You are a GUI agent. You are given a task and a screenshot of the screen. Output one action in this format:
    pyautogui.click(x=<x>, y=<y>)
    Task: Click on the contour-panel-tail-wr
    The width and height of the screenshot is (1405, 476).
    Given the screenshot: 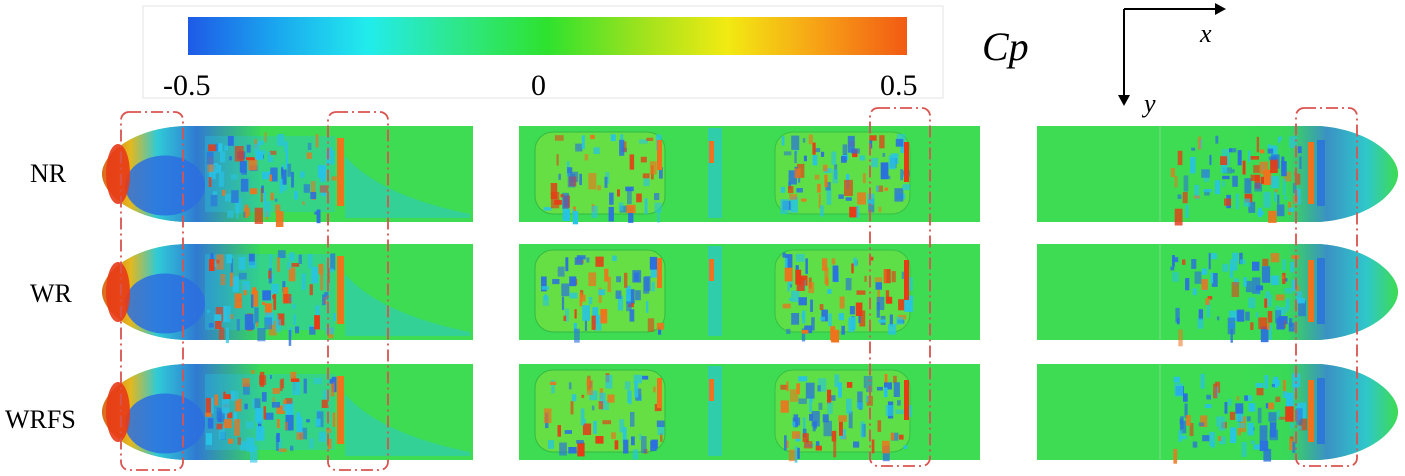 What is the action you would take?
    pyautogui.click(x=1217, y=295)
    